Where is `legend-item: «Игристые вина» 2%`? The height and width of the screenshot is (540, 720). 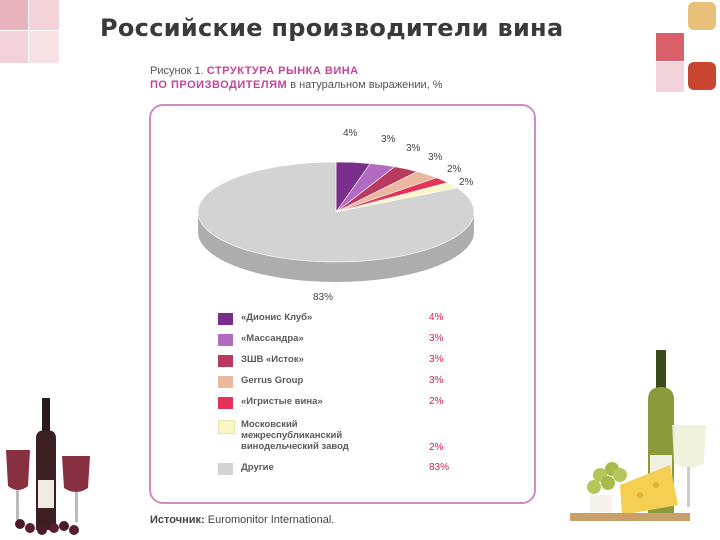
legend-item: «Игристые вина» 2% is located at coordinates (335, 403).